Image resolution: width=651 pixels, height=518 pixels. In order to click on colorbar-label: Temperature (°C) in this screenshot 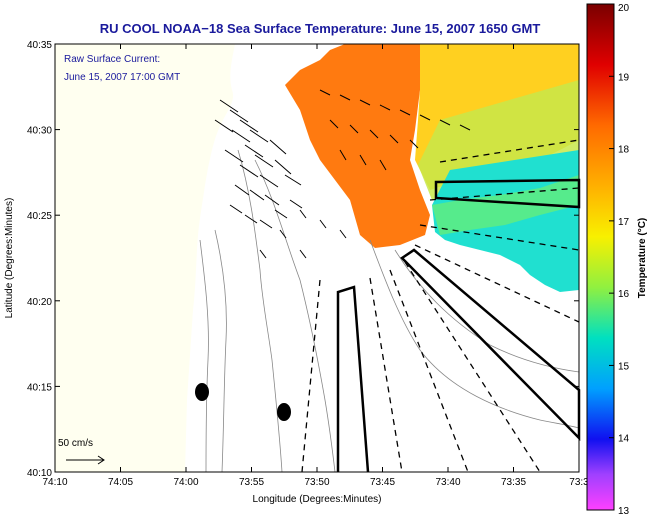, I will do `click(642, 258)`.